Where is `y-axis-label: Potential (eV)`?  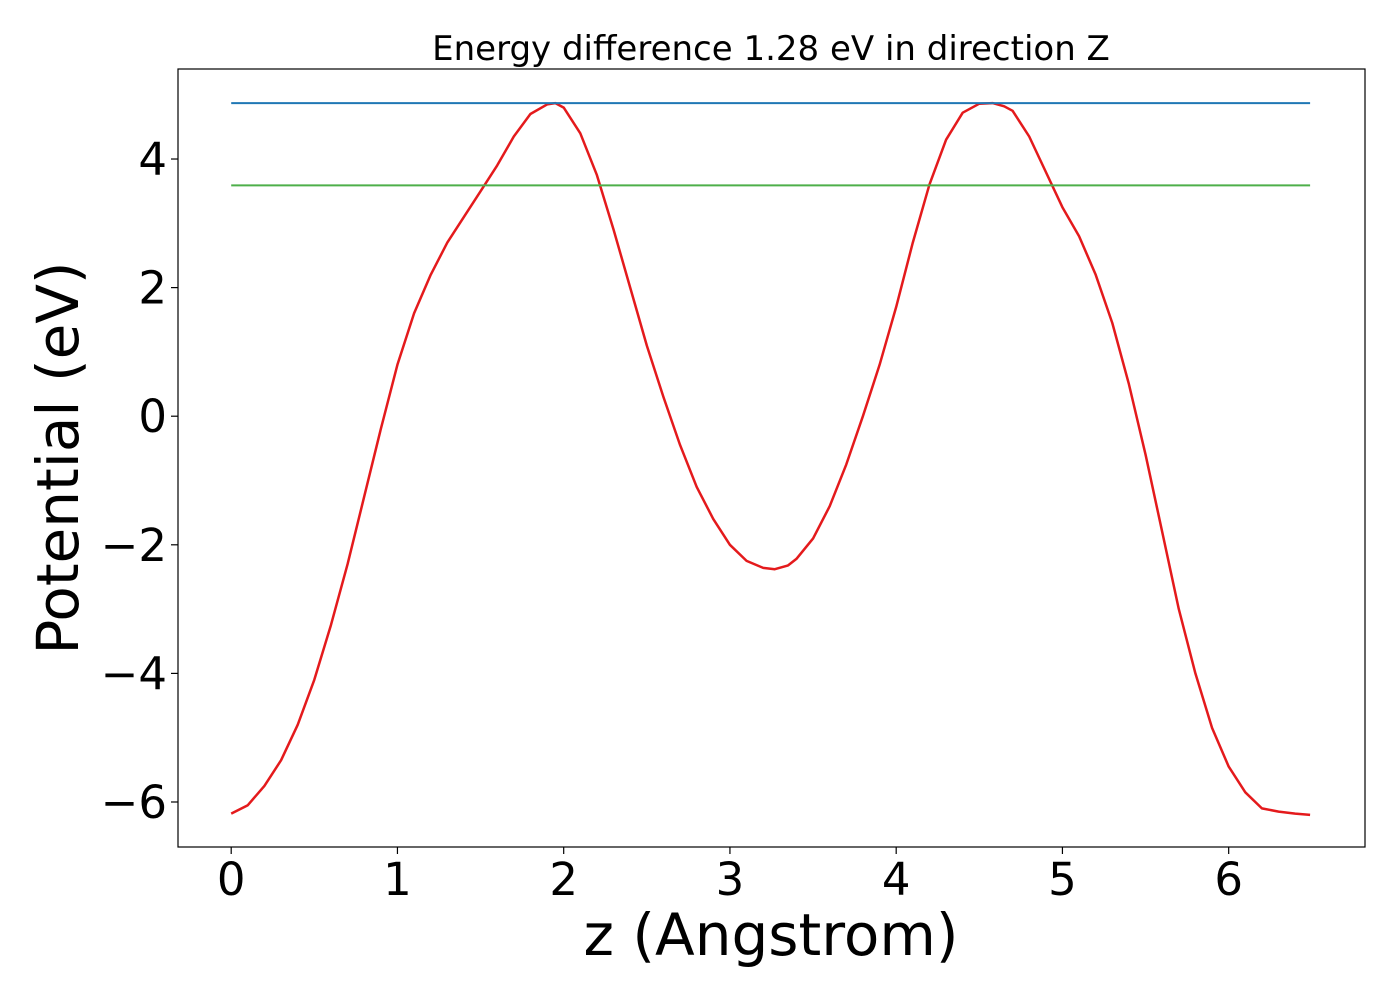 y-axis-label: Potential (eV) is located at coordinates (58, 457).